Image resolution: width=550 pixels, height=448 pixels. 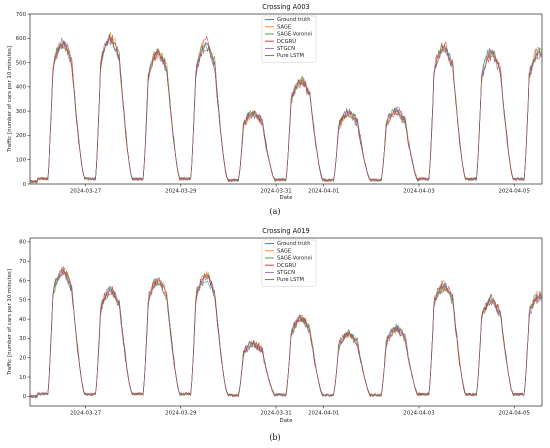 I want to click on chart-title: Crossing A003, so click(x=285, y=7).